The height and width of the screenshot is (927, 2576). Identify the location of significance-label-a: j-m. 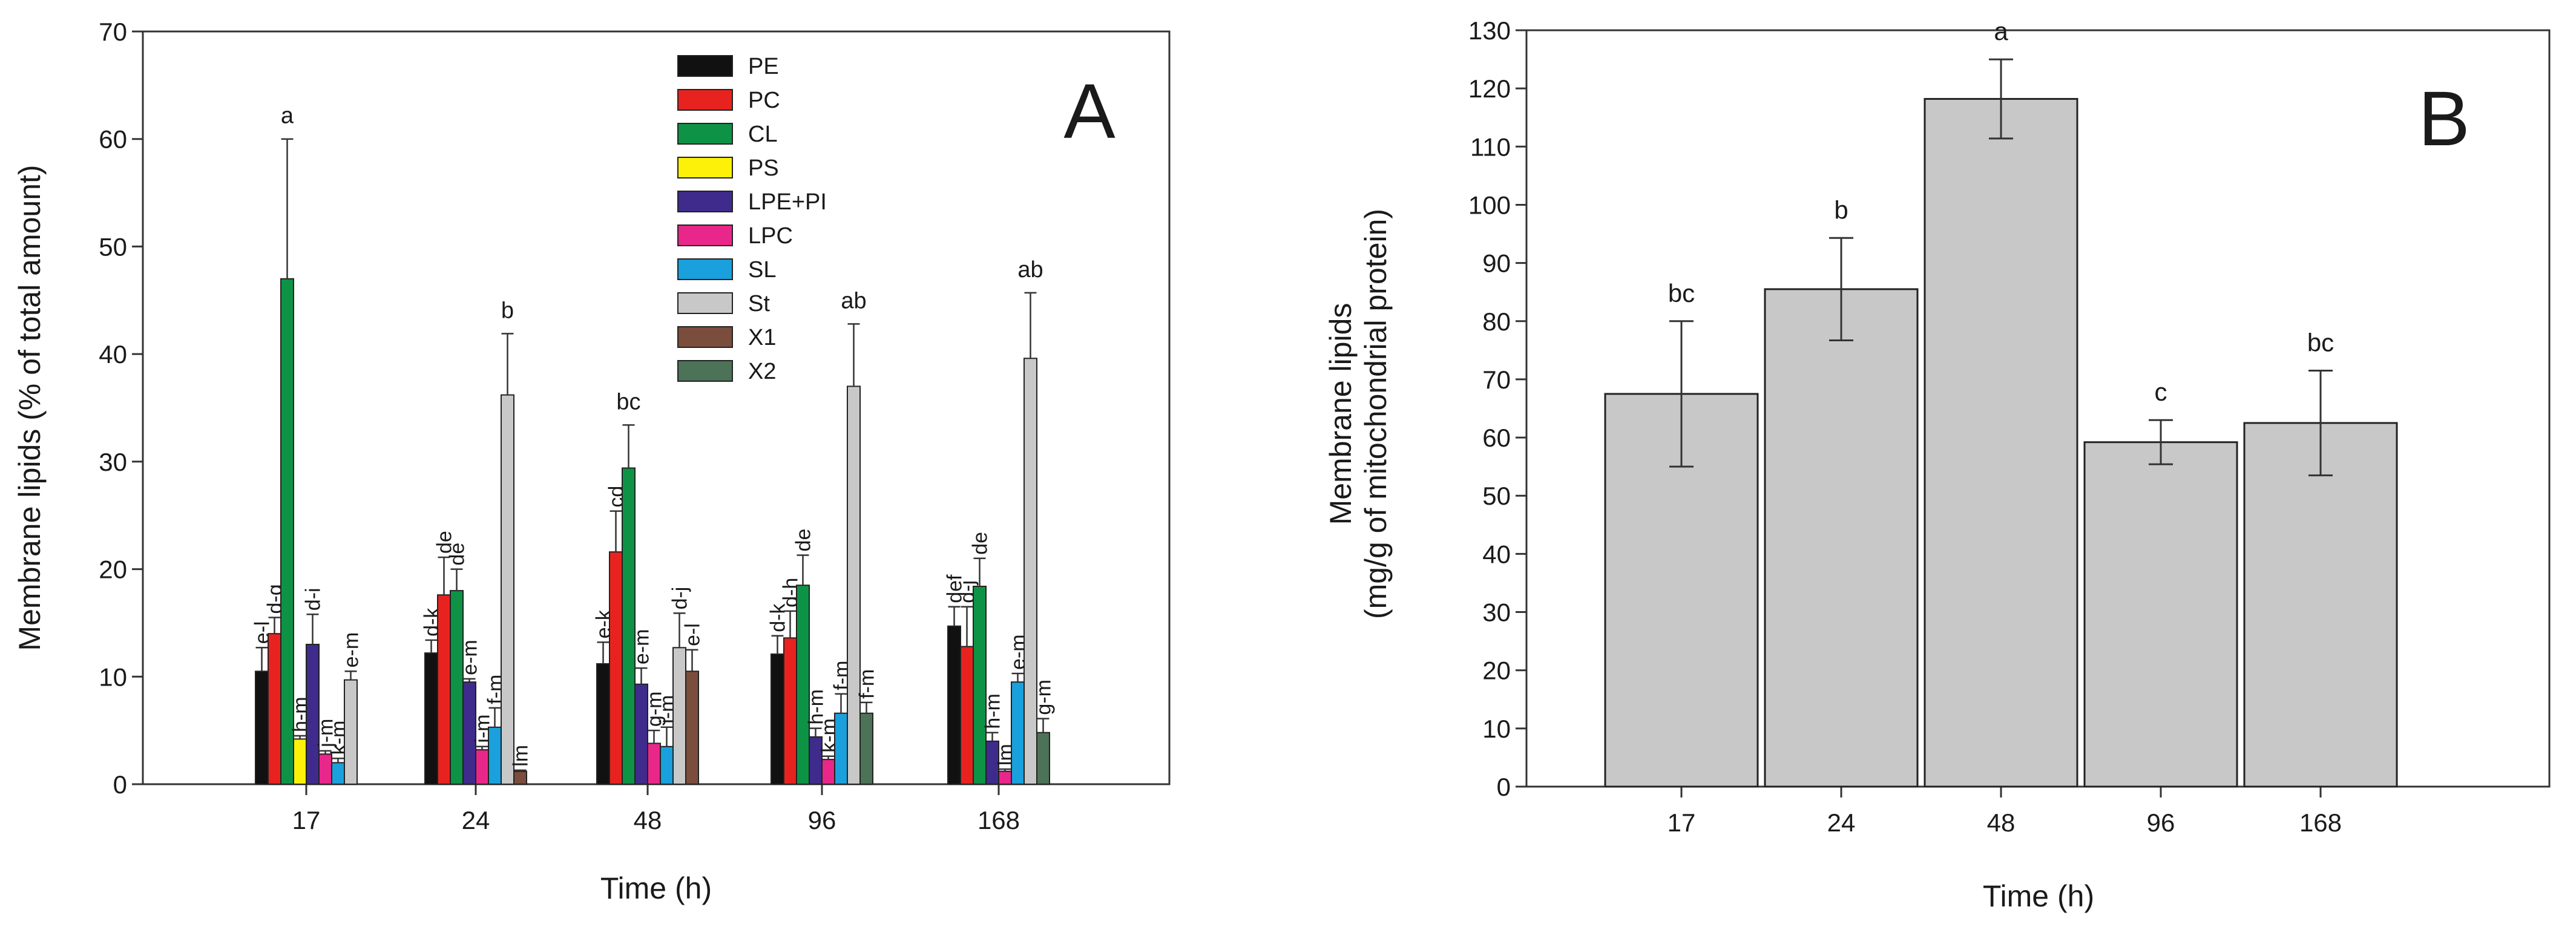
(326, 733).